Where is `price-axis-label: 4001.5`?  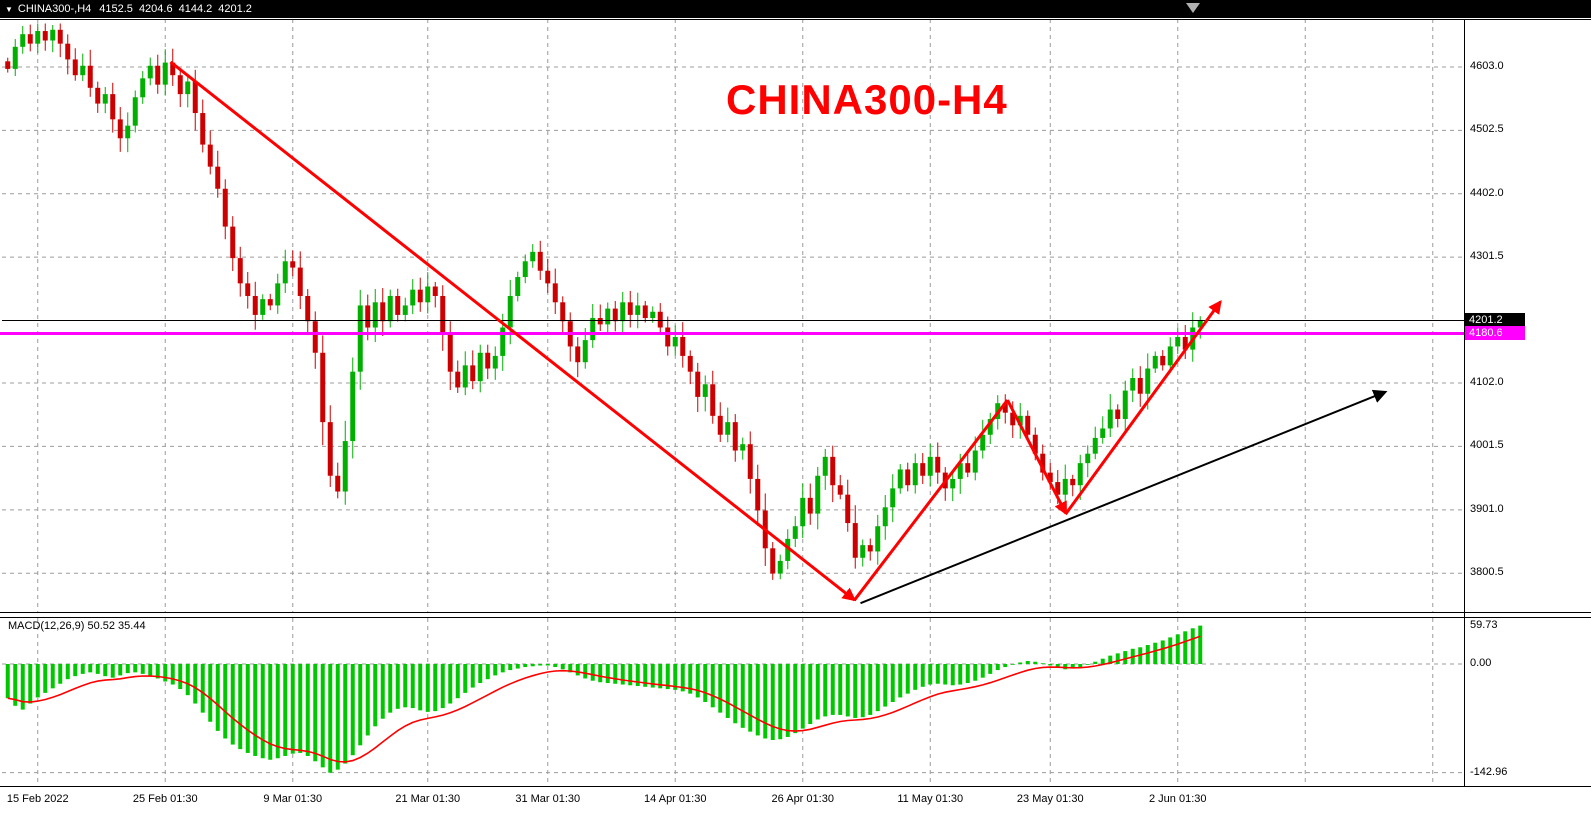 price-axis-label: 4001.5 is located at coordinates (1487, 445).